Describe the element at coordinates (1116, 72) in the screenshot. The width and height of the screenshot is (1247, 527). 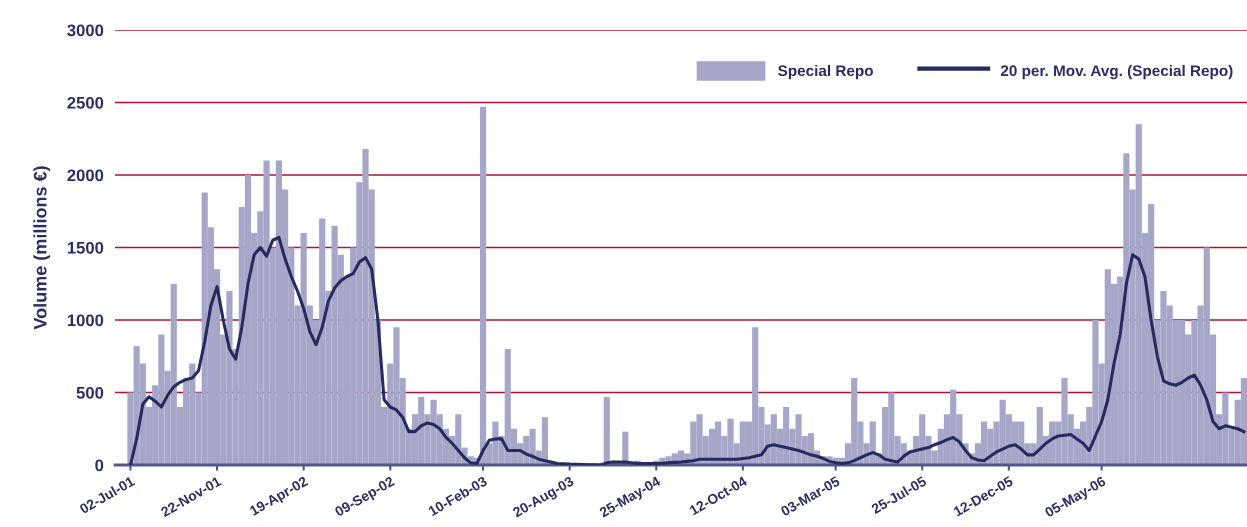
I see `legend-label: 20 per. Mov. Avg. (Special Repo)` at that location.